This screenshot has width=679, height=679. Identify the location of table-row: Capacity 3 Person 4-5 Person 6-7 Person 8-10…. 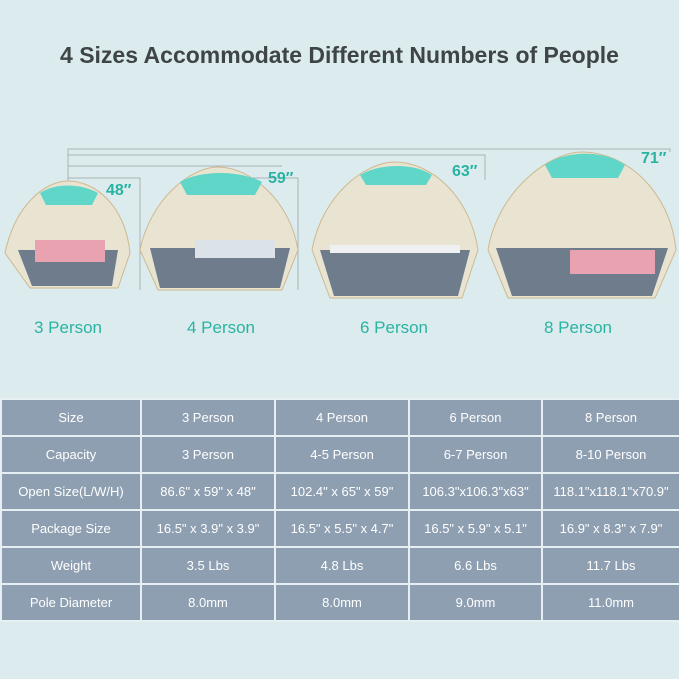
(339, 454).